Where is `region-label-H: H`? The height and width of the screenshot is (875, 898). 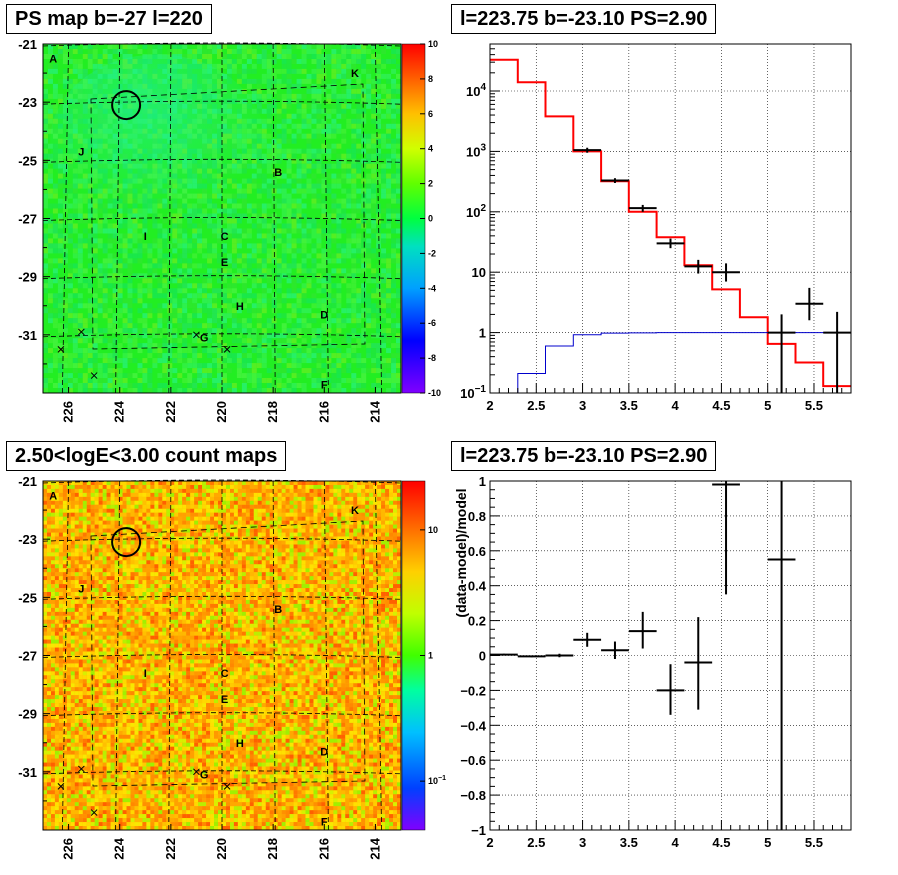 region-label-H: H is located at coordinates (240, 307).